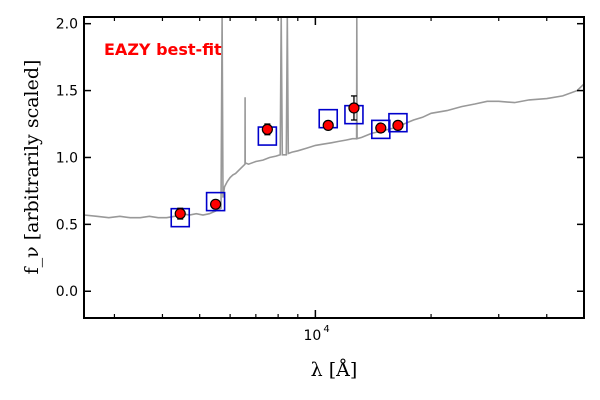 This screenshot has height=400, width=600. Describe the element at coordinates (163, 49) in the screenshot. I see `annotation-eazy: EAZY best-fit` at that location.